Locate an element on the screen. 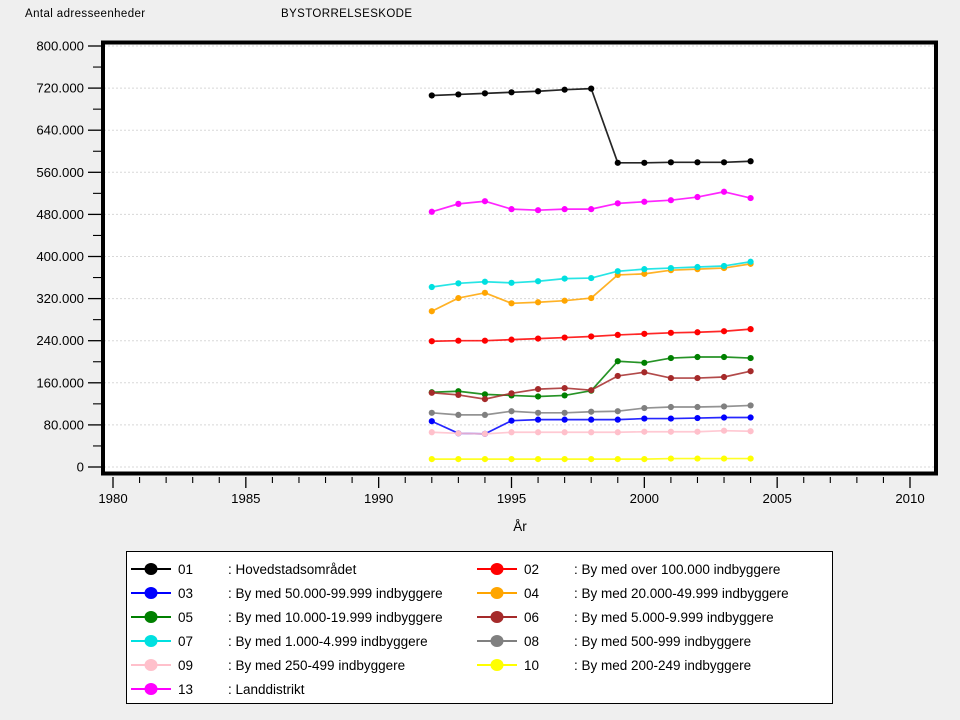 The height and width of the screenshot is (720, 960). legend-item-03: 03 : By med 50.000-99.999 indbyggere is located at coordinates (304, 593).